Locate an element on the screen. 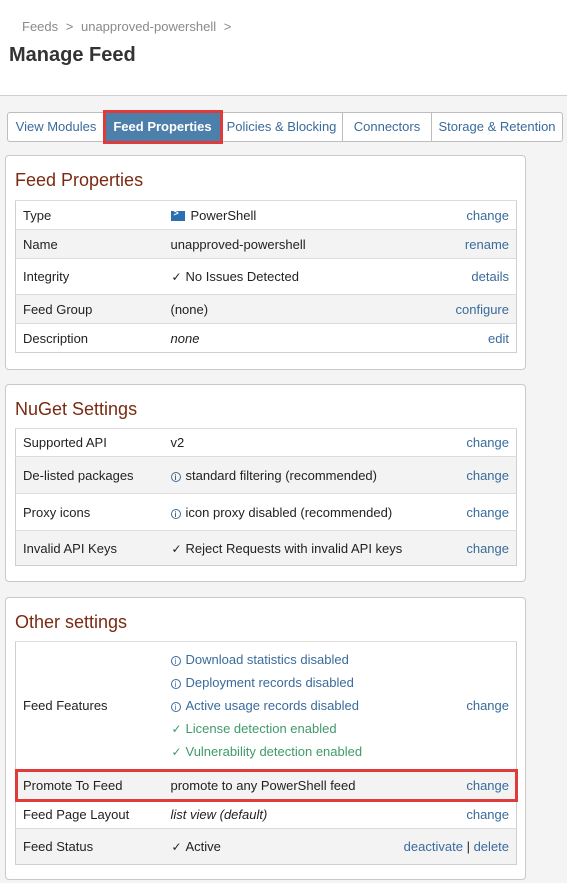  row-value: (none) is located at coordinates (284, 309).